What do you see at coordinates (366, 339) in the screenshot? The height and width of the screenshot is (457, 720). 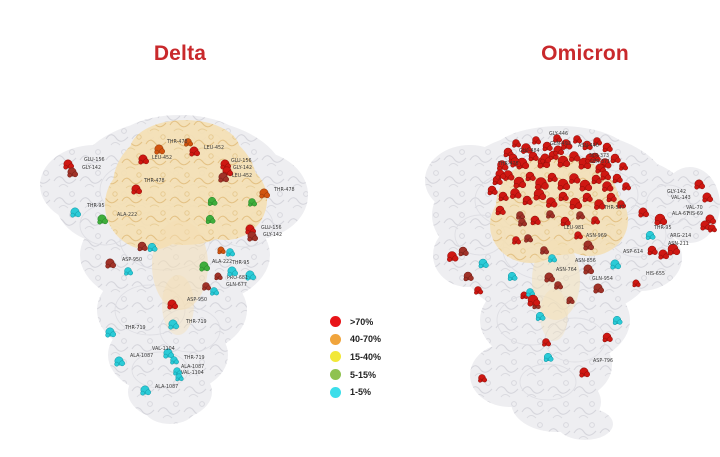 I see `legend-item-label: 40-70%` at bounding box center [366, 339].